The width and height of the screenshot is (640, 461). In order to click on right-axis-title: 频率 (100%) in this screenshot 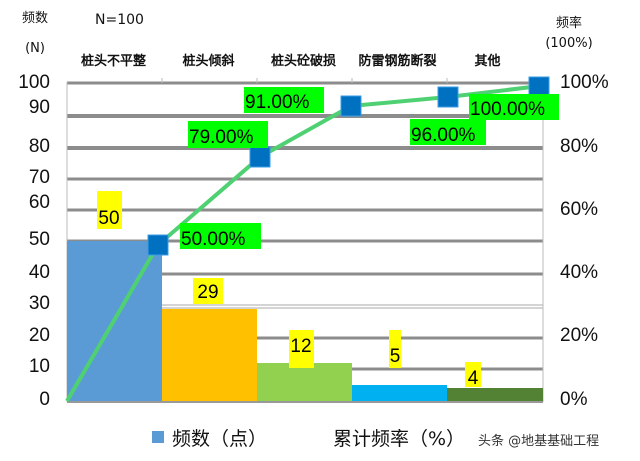, I will do `click(569, 34)`.